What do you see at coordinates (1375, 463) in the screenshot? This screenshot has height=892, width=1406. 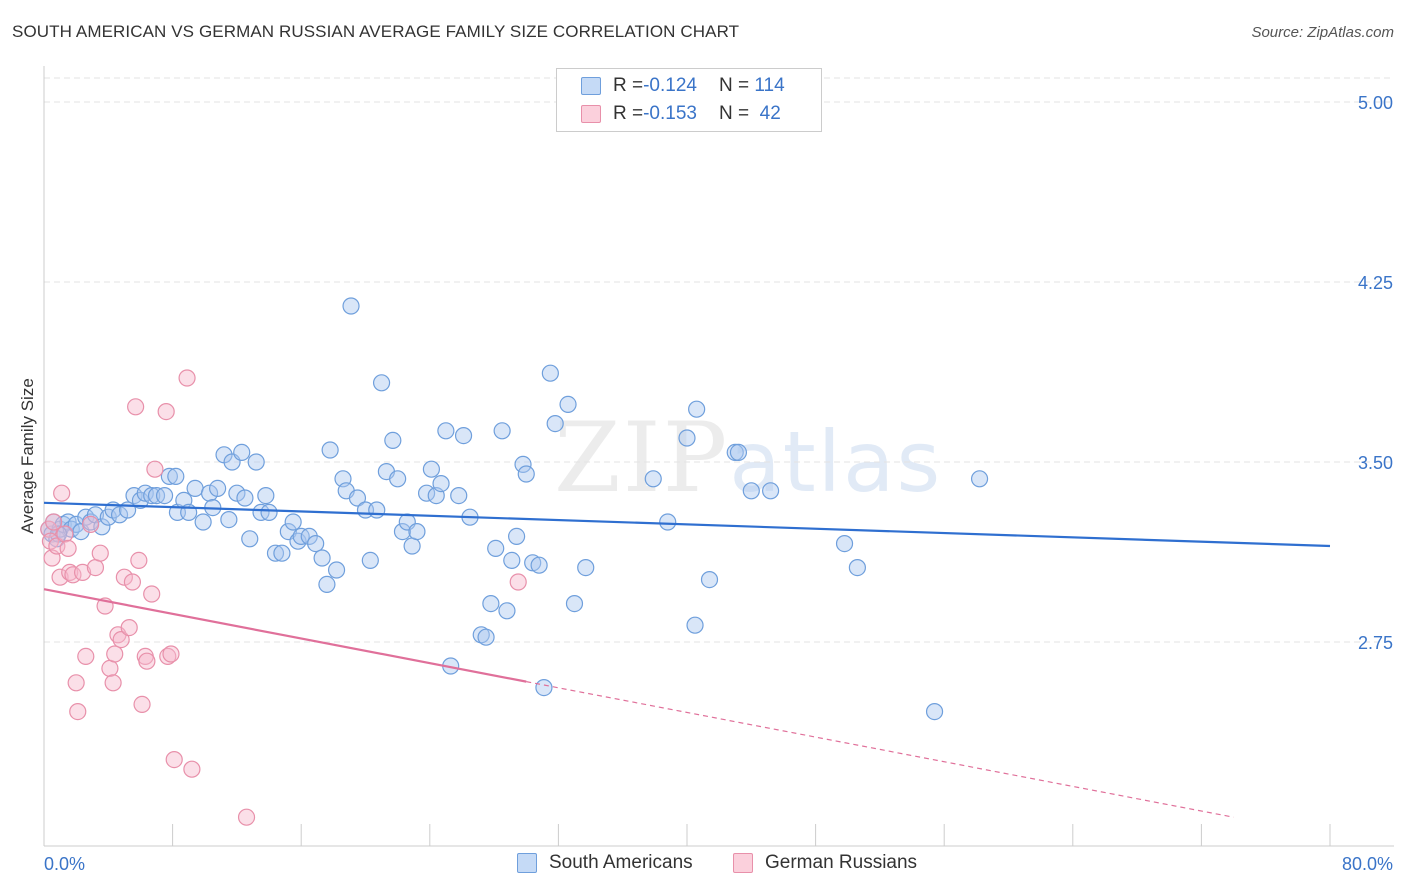 I see `y-tick-label: 3.50` at bounding box center [1375, 463].